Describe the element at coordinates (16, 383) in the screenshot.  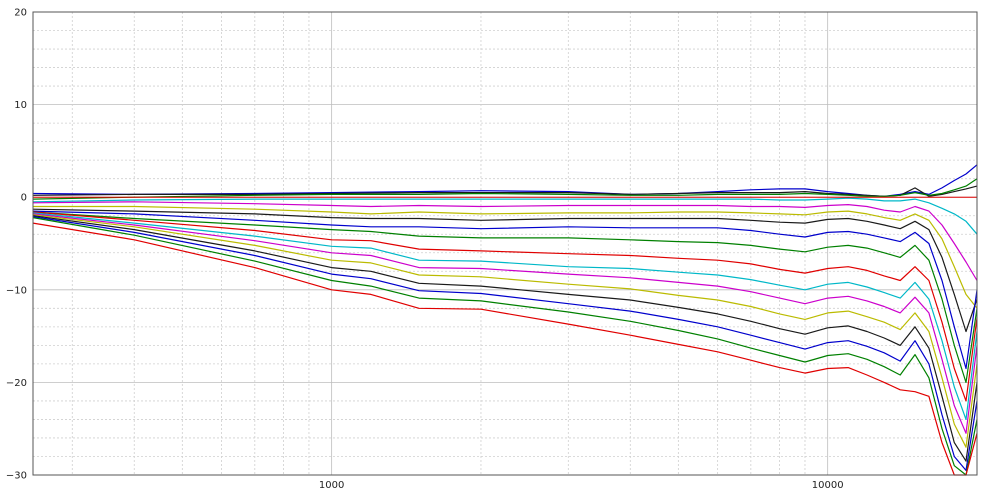
I see `y-tick-label: −20` at that location.